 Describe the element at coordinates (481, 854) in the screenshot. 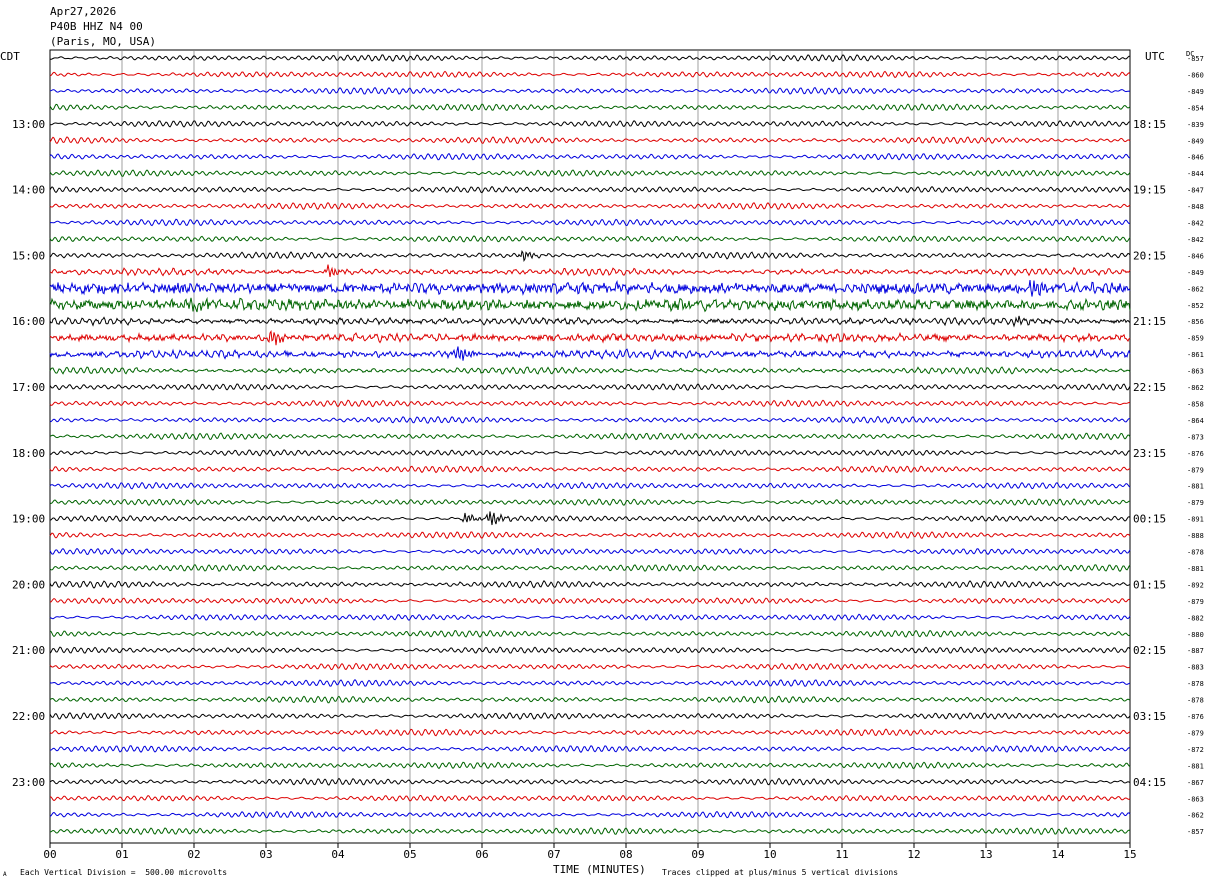

I see `x-tick-label: 06` at that location.